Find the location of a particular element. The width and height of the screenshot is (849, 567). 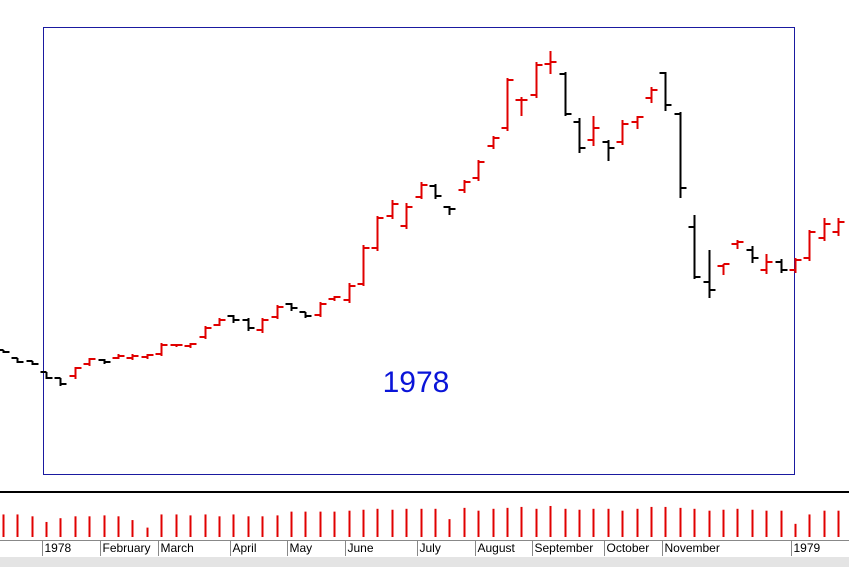

x-tick-label: September is located at coordinates (564, 548).